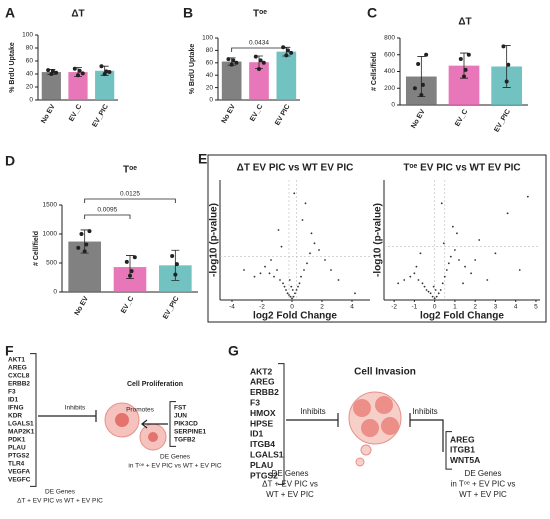  Describe the element at coordinates (455, 307) in the screenshot. I see `x-tick-label: 1` at that location.